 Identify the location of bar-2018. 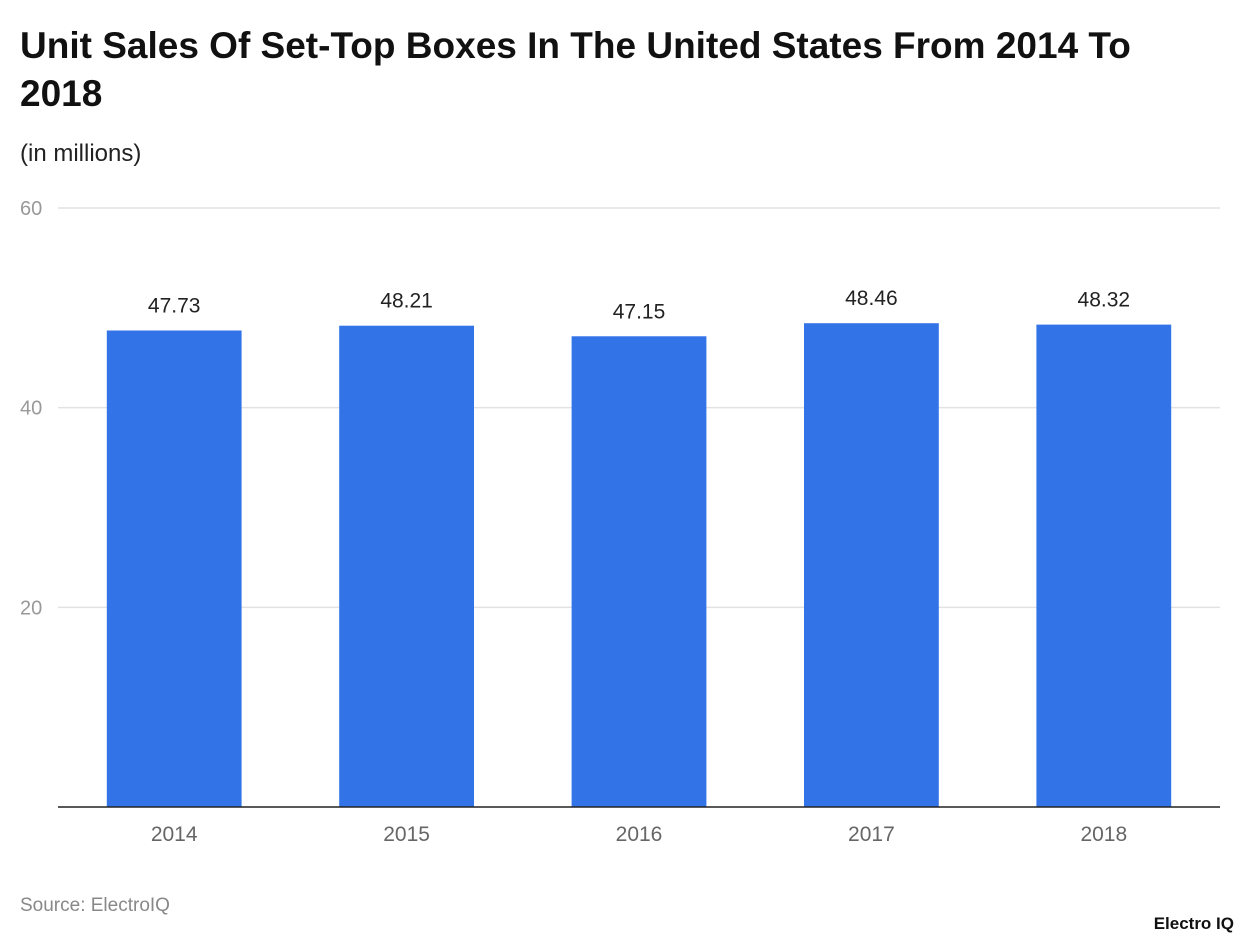
(1104, 565).